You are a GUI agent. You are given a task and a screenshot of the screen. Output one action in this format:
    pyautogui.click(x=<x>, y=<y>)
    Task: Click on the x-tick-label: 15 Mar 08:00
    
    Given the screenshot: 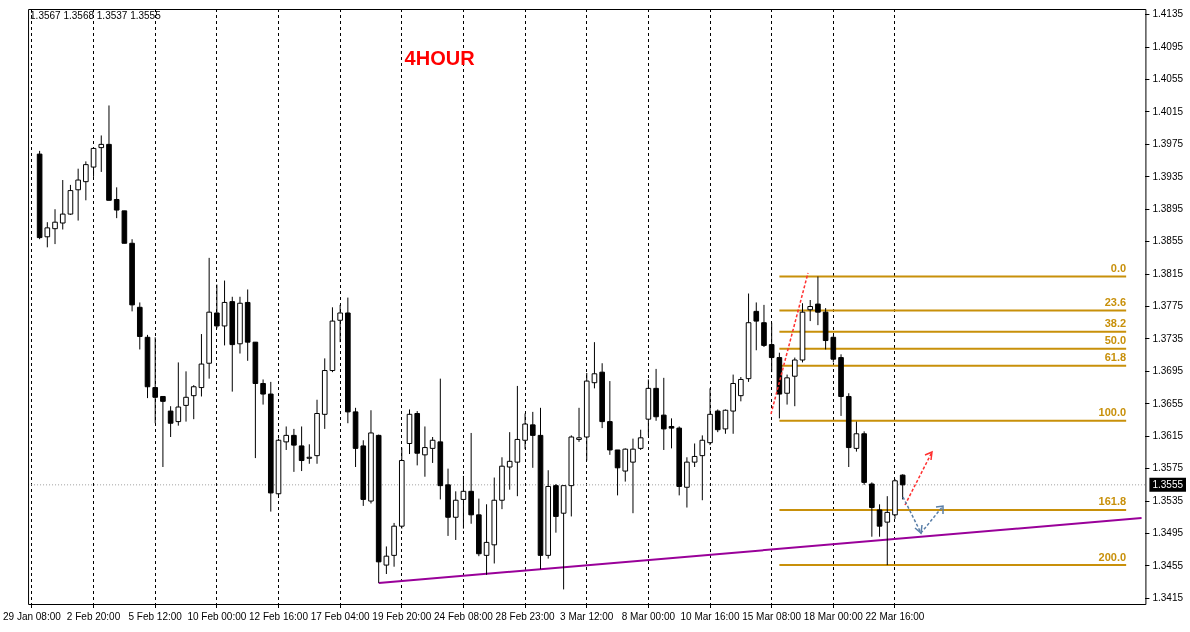 What is the action you would take?
    pyautogui.click(x=772, y=616)
    